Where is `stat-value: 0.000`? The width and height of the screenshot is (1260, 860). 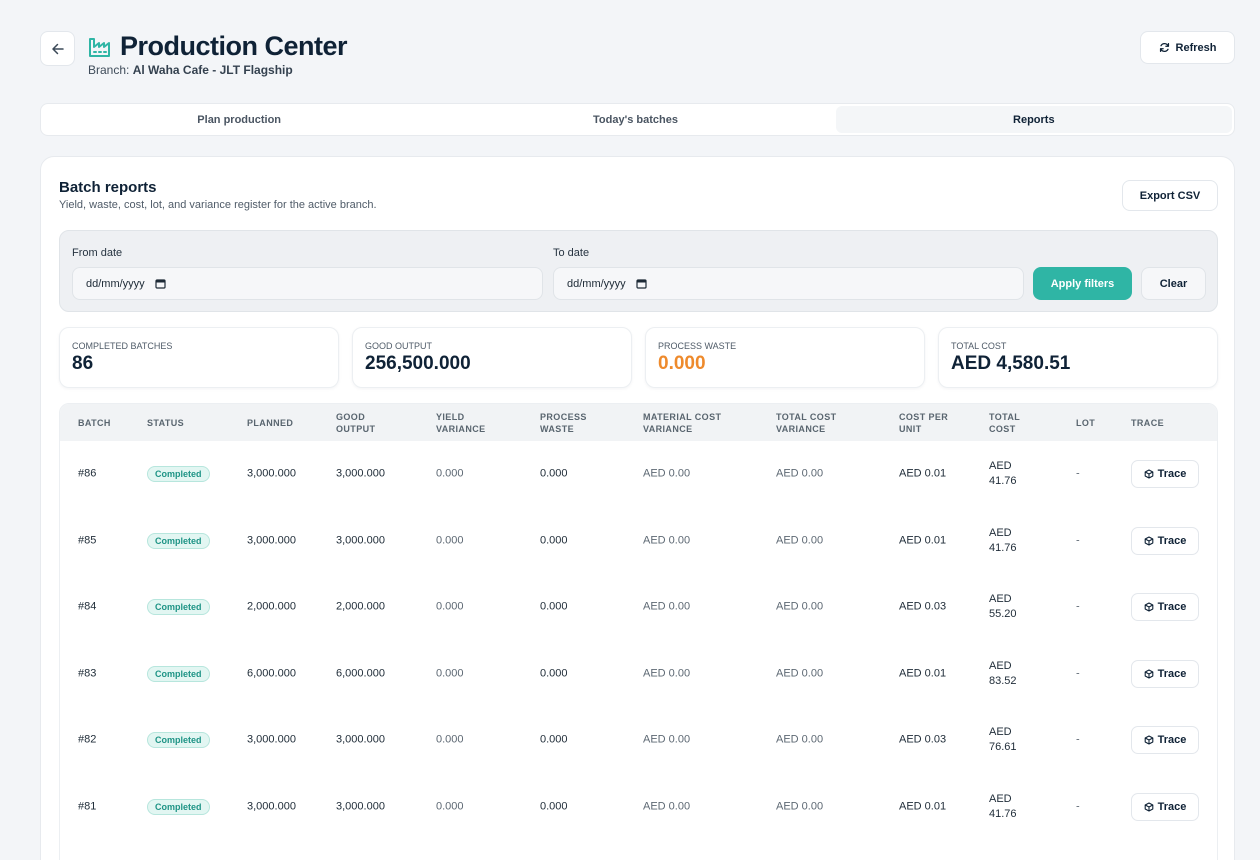
stat-value: 0.000 is located at coordinates (682, 363).